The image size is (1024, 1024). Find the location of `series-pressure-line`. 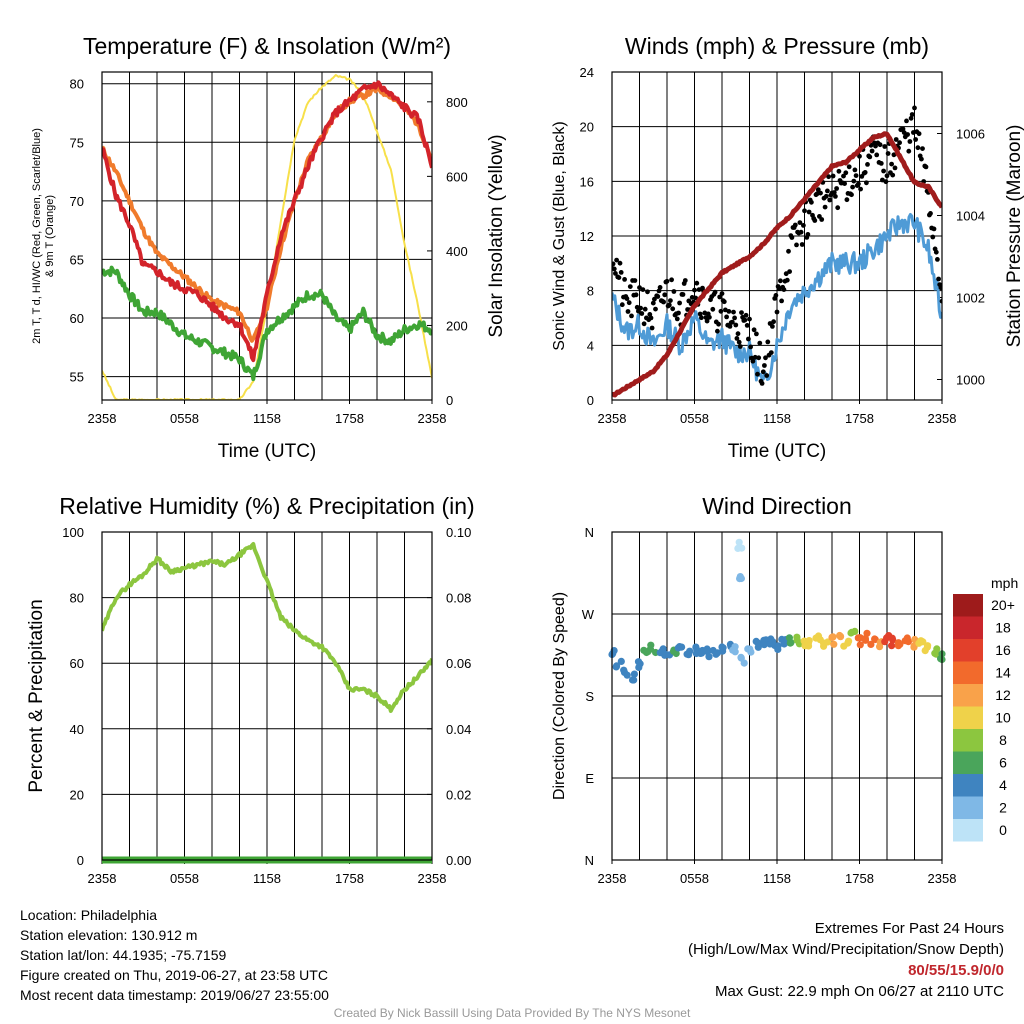

series-pressure-line is located at coordinates (777, 264).